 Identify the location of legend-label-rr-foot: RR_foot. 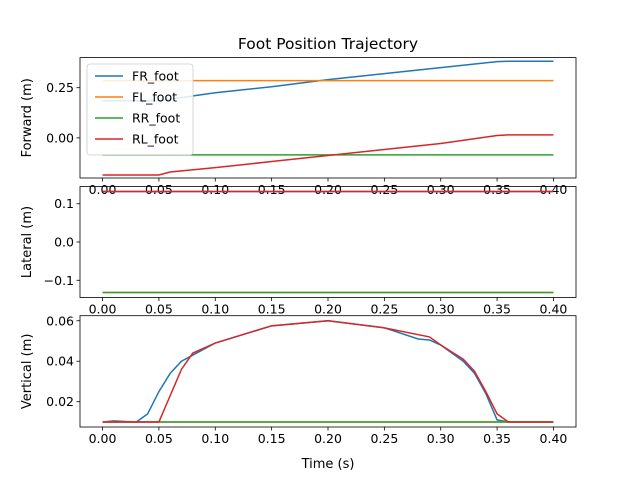
(156, 118).